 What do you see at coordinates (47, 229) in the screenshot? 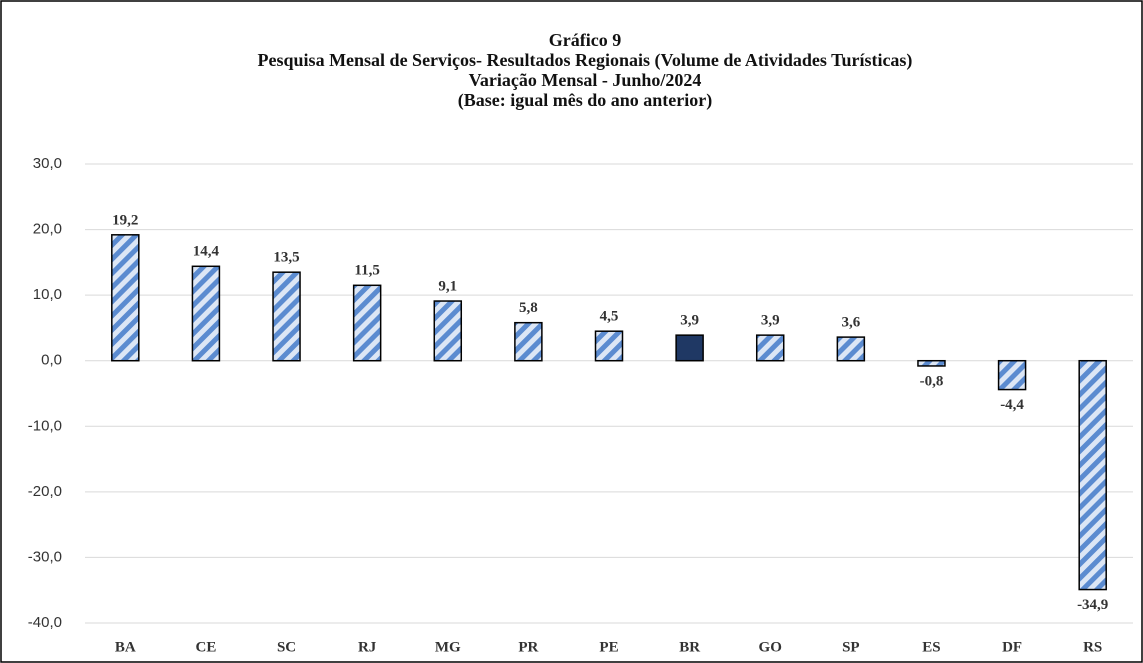
I see `y-tick-label: 20,0` at bounding box center [47, 229].